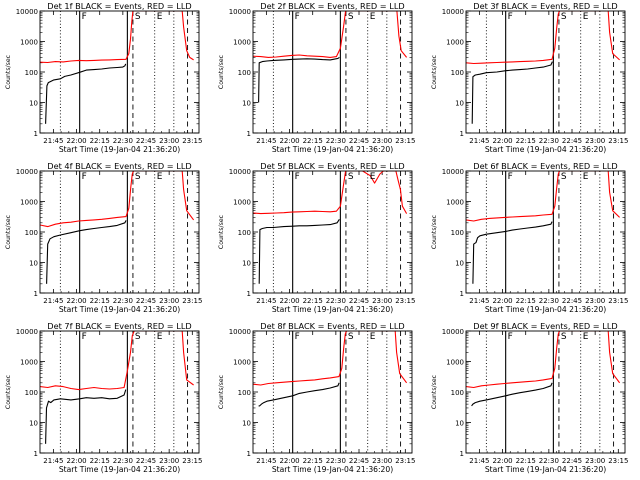 The image size is (640, 480). Describe the element at coordinates (332, 6) in the screenshot. I see `panel-title: Det 2f BLACK = Events, RED = LLD` at that location.